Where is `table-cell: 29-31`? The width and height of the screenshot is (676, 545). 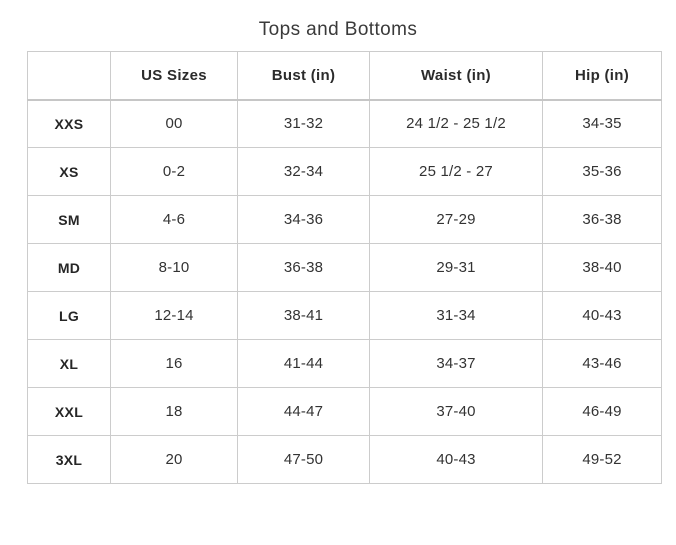
table-cell: 29-31 is located at coordinates (456, 267).